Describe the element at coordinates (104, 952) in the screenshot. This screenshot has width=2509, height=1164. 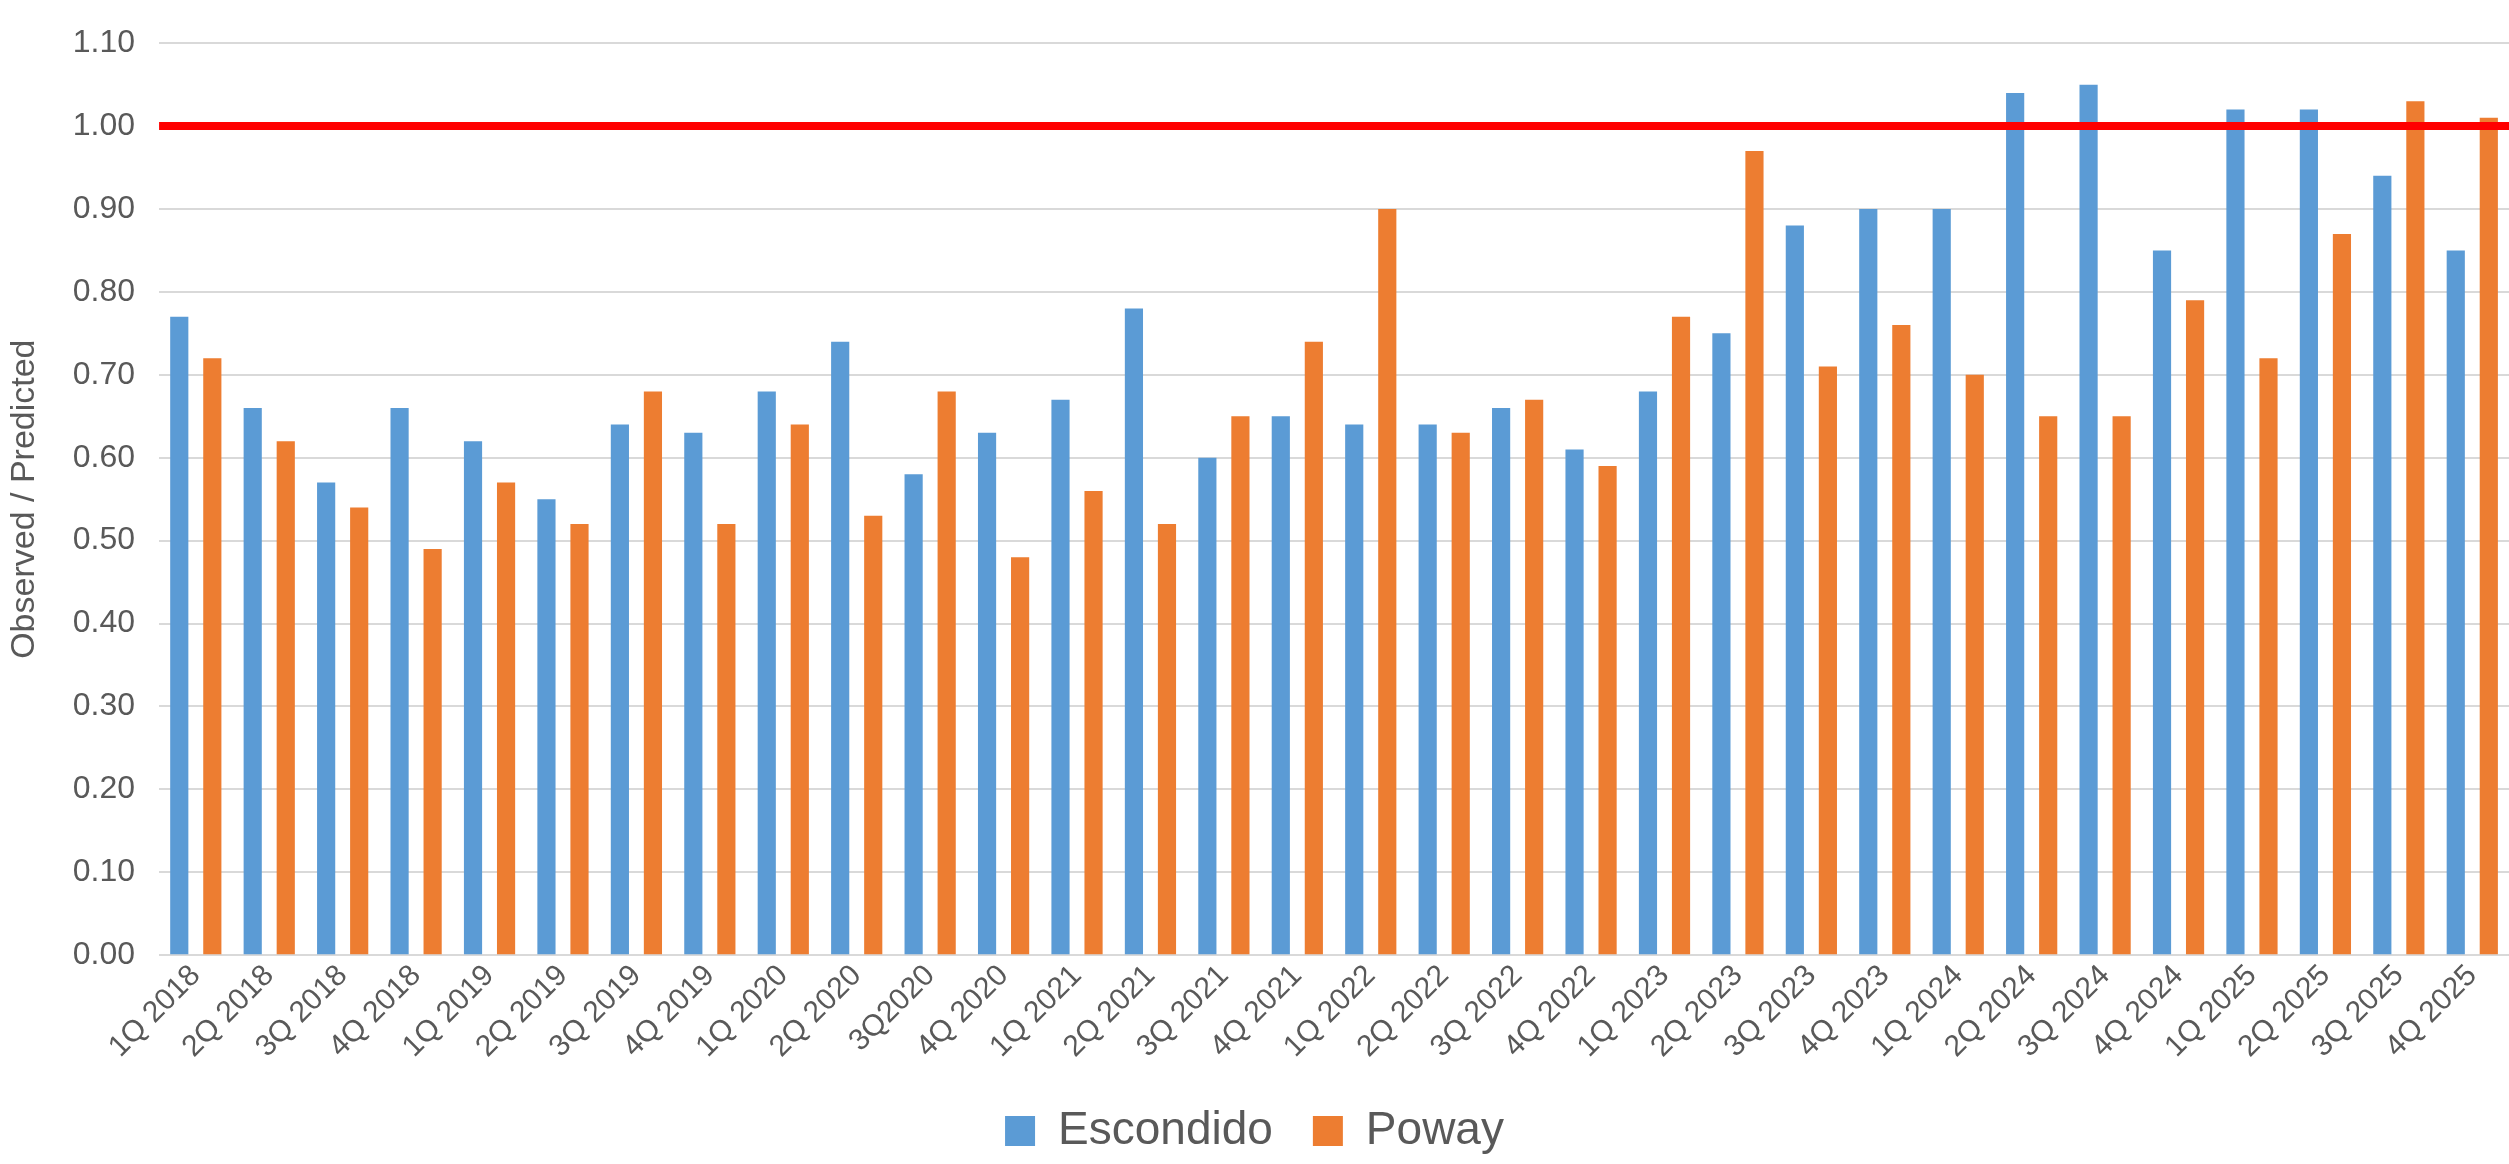
I see `y-tick-label: 0.00` at that location.